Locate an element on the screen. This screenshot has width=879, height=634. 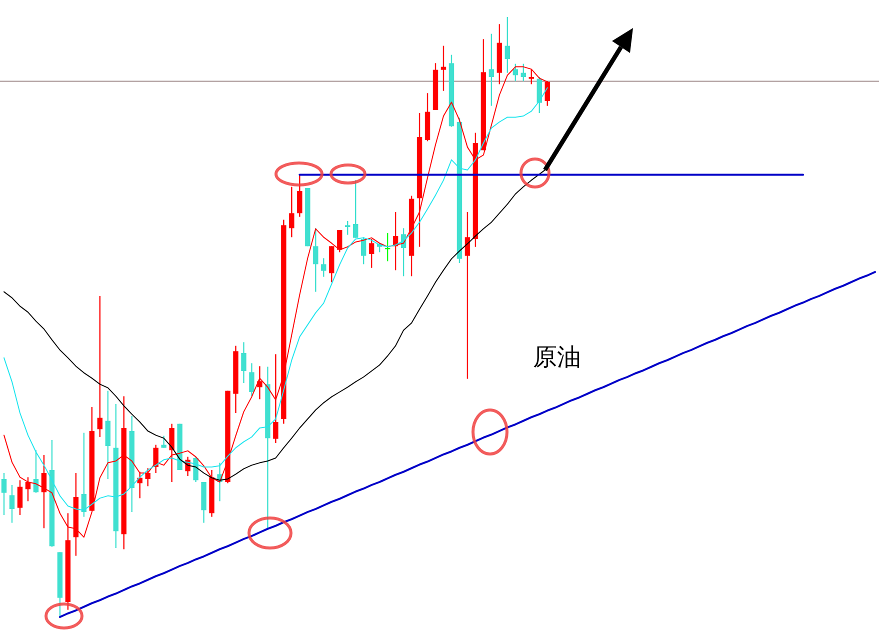
annotation: 原油 is located at coordinates (557, 357).